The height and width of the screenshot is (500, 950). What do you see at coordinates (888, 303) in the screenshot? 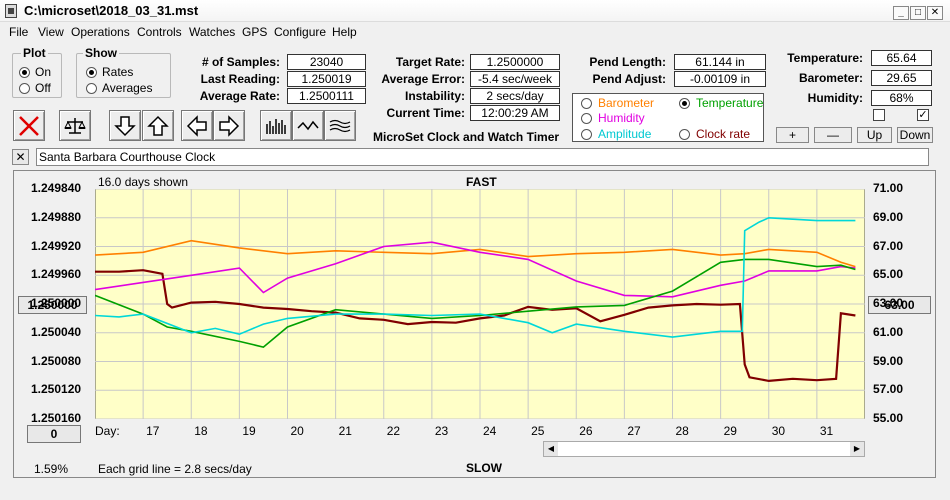
I see `y-right-tick-label: 63.00` at bounding box center [888, 303].